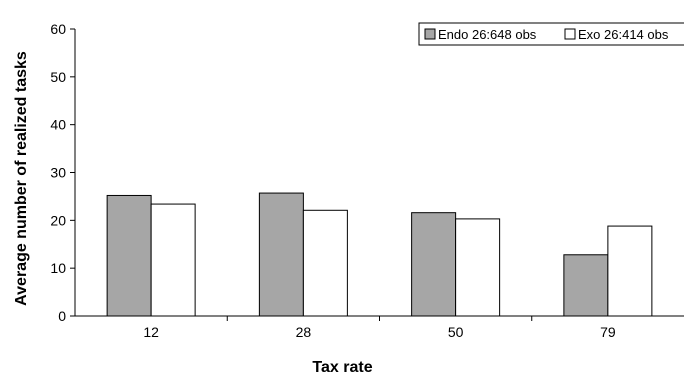  I want to click on y-tick-label: 20, so click(58, 220).